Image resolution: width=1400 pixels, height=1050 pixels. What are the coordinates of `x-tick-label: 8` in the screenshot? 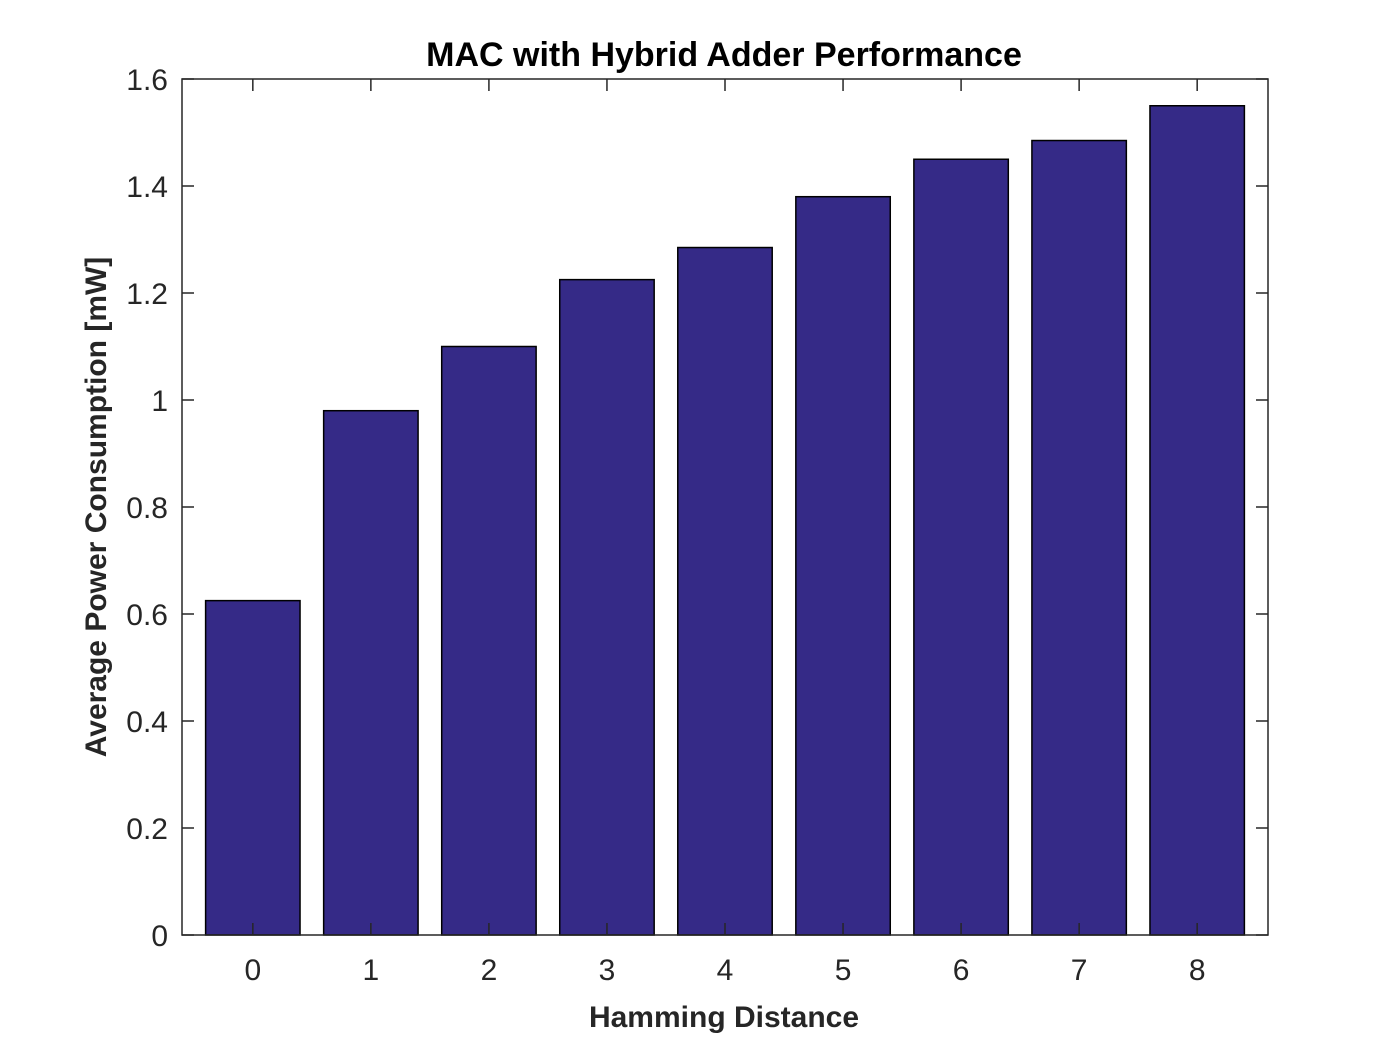 It's located at (1197, 970).